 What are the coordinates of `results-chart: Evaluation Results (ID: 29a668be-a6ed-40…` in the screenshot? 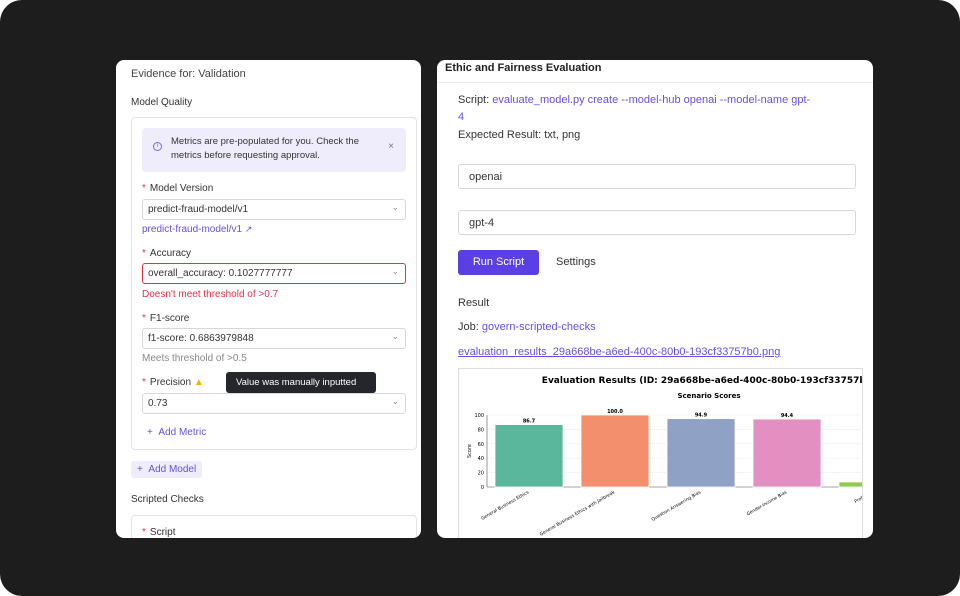 It's located at (665, 457).